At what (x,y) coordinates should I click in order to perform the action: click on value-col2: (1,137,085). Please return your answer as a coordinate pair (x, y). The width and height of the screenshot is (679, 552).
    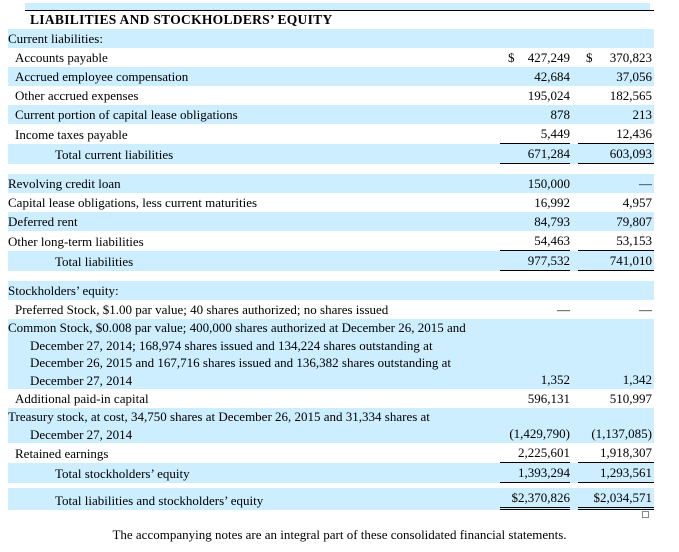
    Looking at the image, I should click on (616, 433).